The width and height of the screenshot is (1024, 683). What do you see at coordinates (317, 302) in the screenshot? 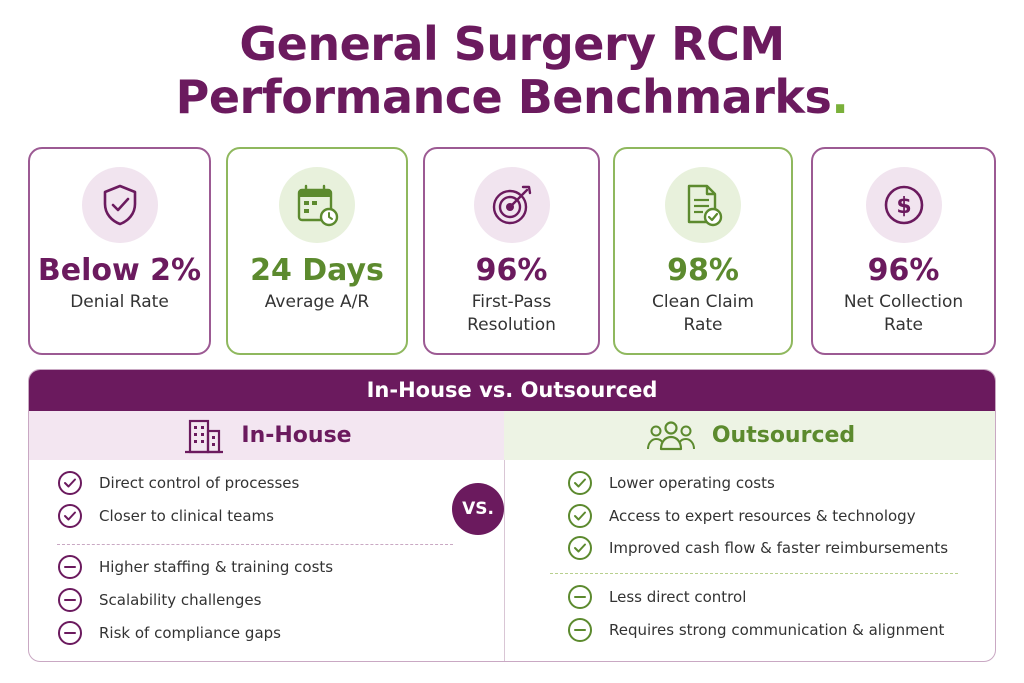
I see `benchmark-label: Average A/R` at bounding box center [317, 302].